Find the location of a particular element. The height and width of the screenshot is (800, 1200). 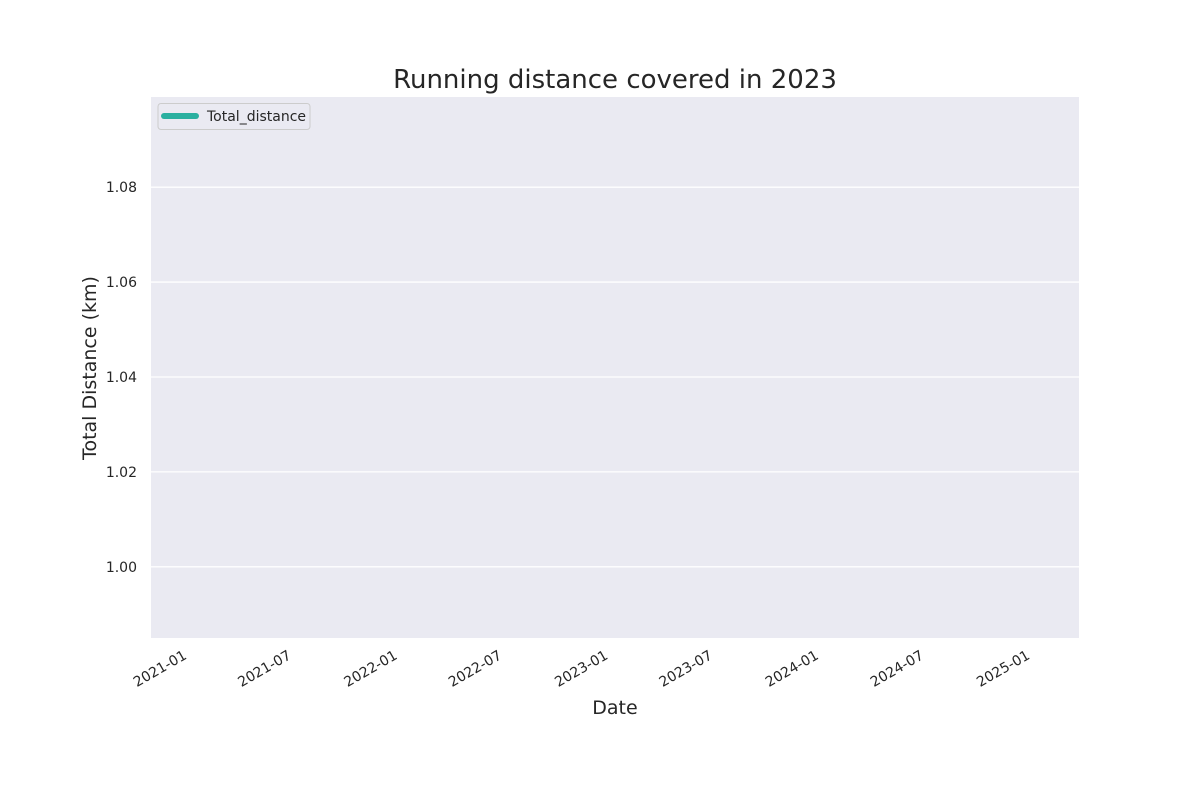

x-tick-label: 2024-07 is located at coordinates (897, 669).